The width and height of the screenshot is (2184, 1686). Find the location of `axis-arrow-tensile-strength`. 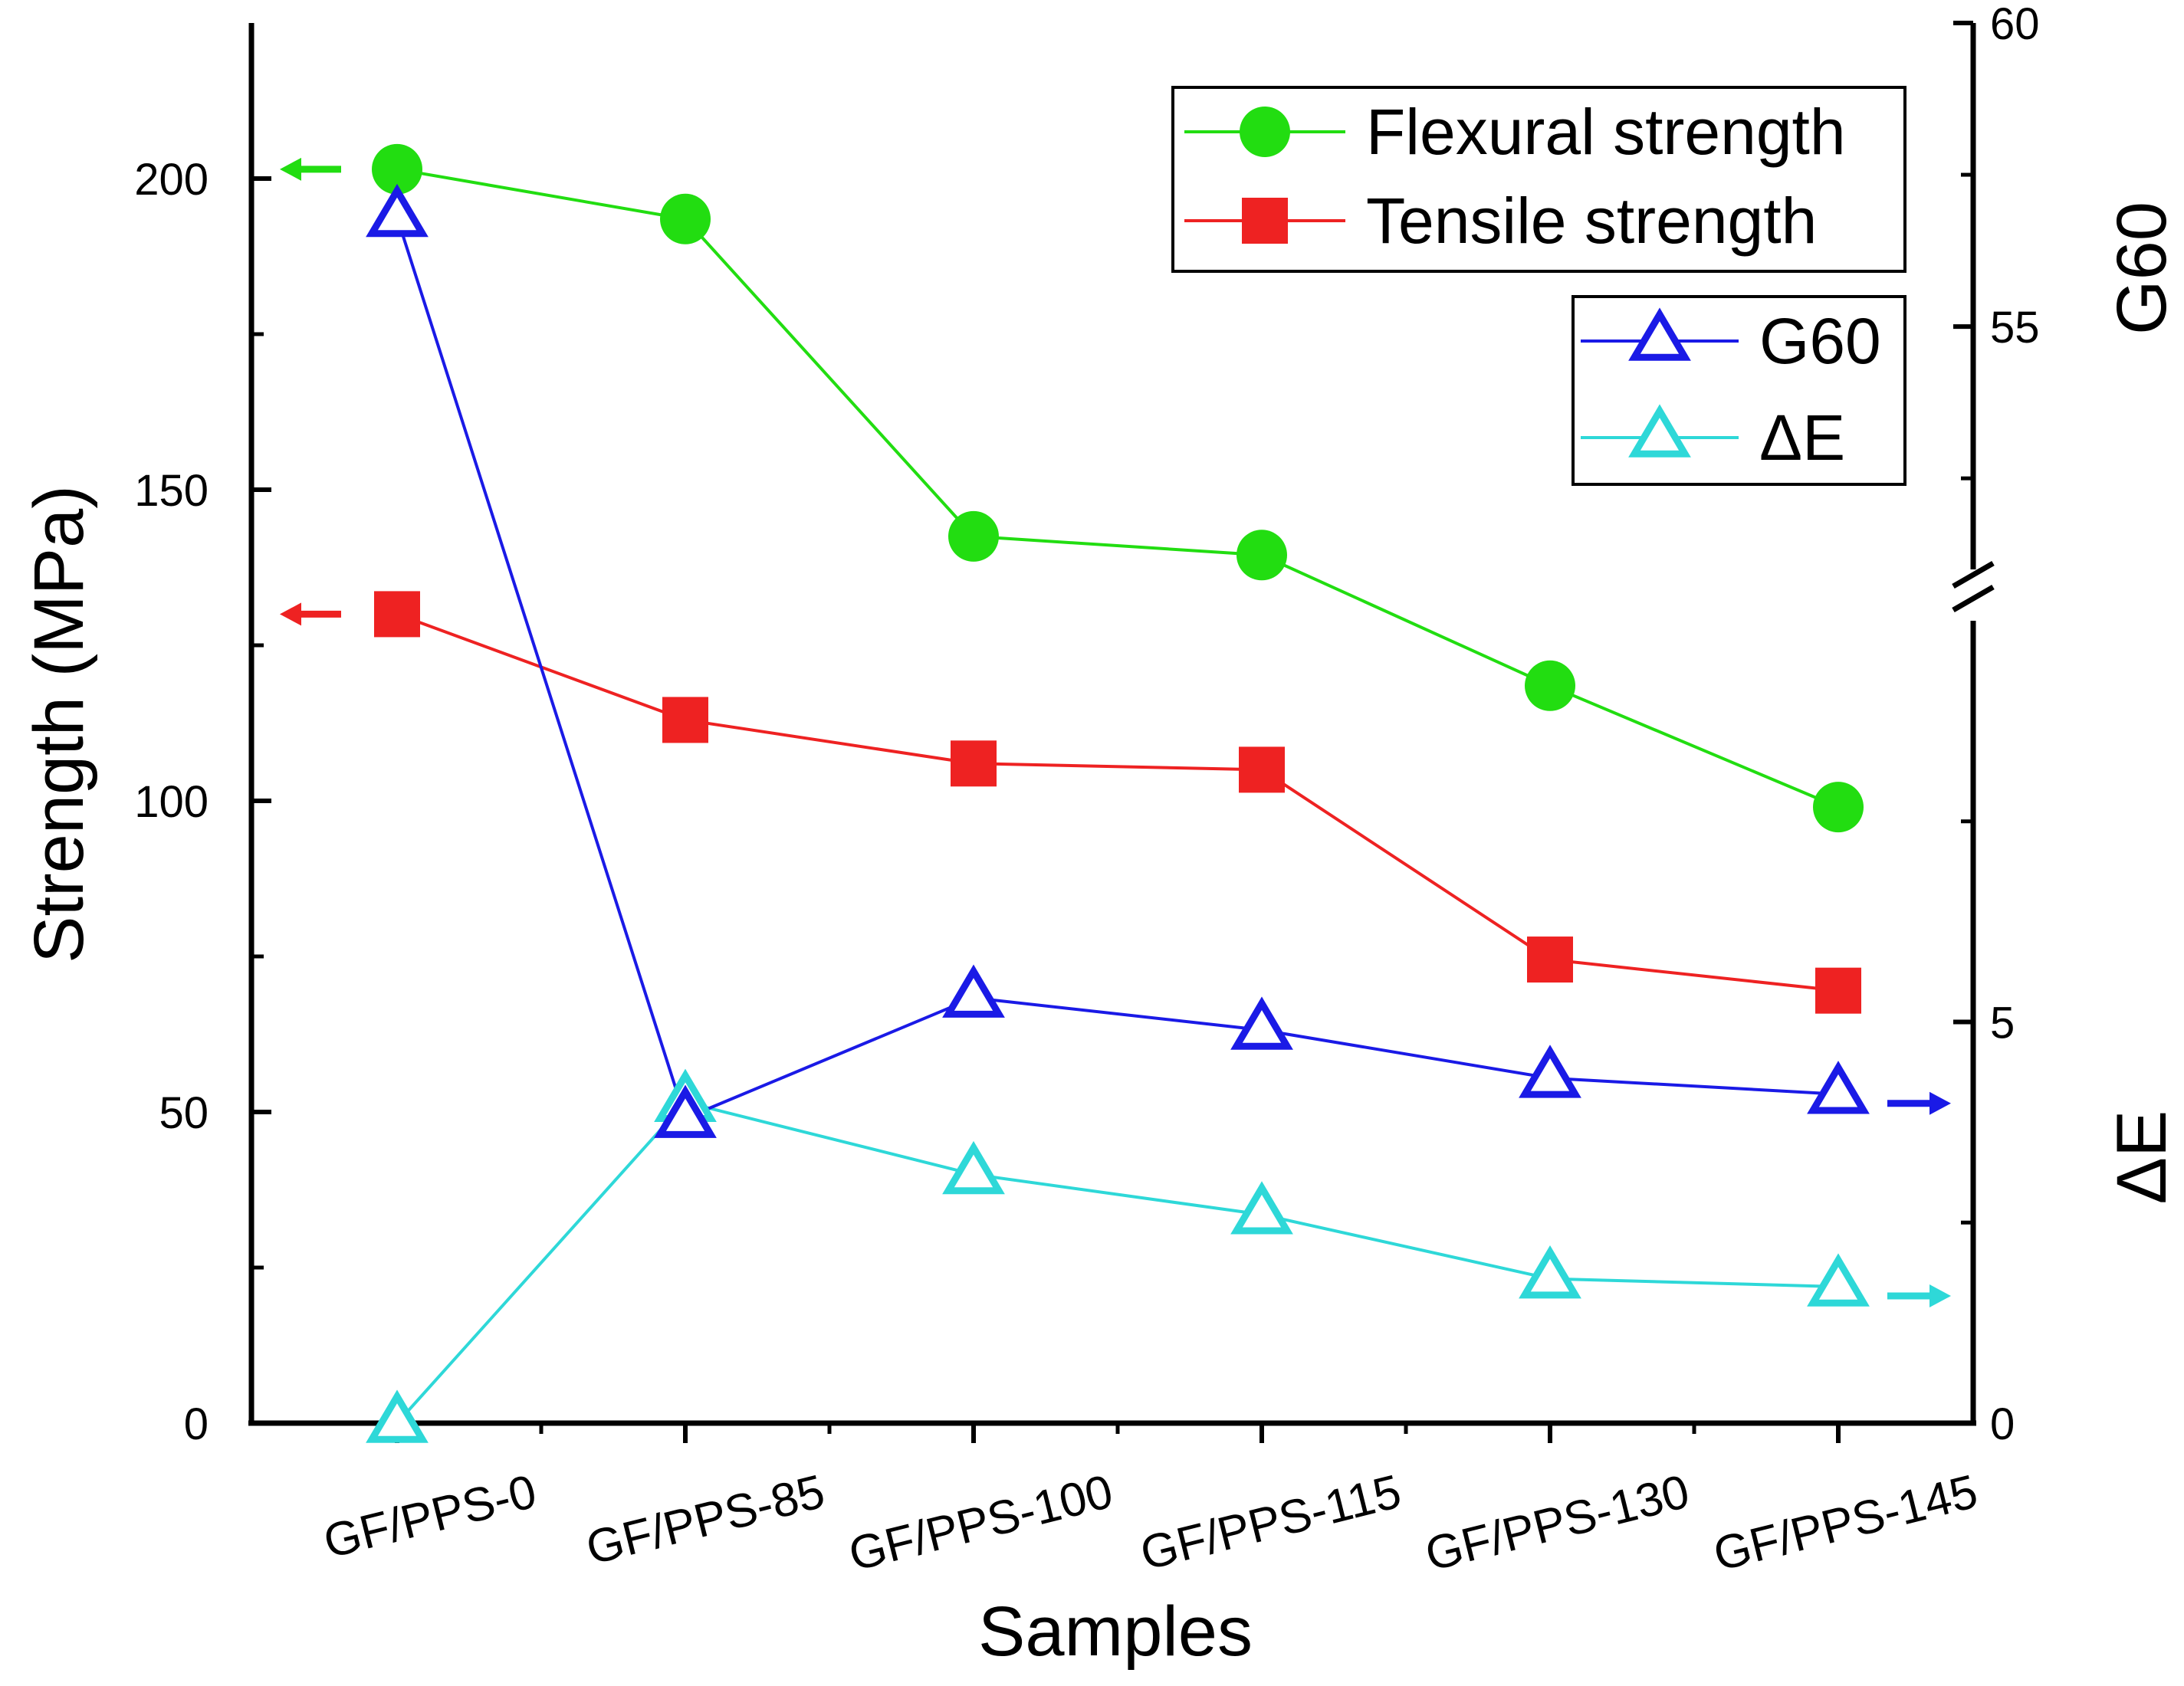

axis-arrow-tensile-strength is located at coordinates (310, 614).